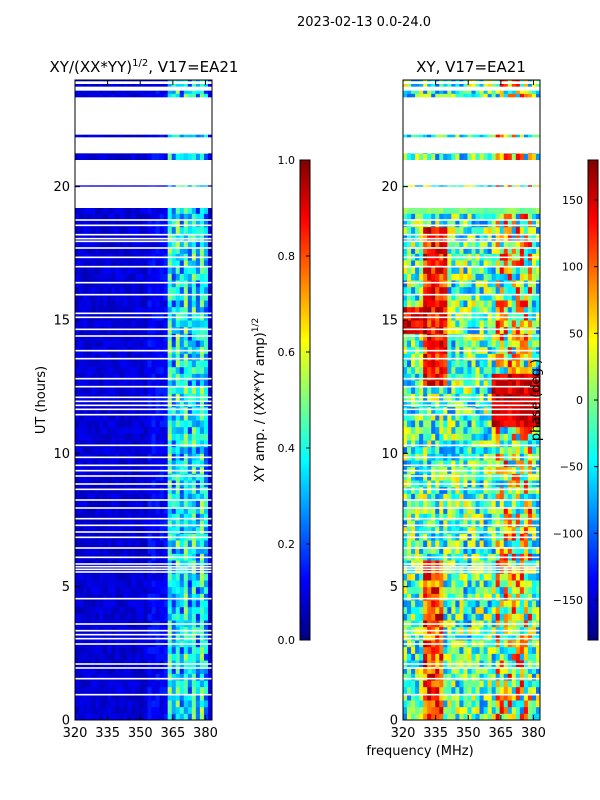 This screenshot has height=800, width=600. Describe the element at coordinates (536, 400) in the screenshot. I see `phase-colorbar-label: phase (deg.)` at that location.